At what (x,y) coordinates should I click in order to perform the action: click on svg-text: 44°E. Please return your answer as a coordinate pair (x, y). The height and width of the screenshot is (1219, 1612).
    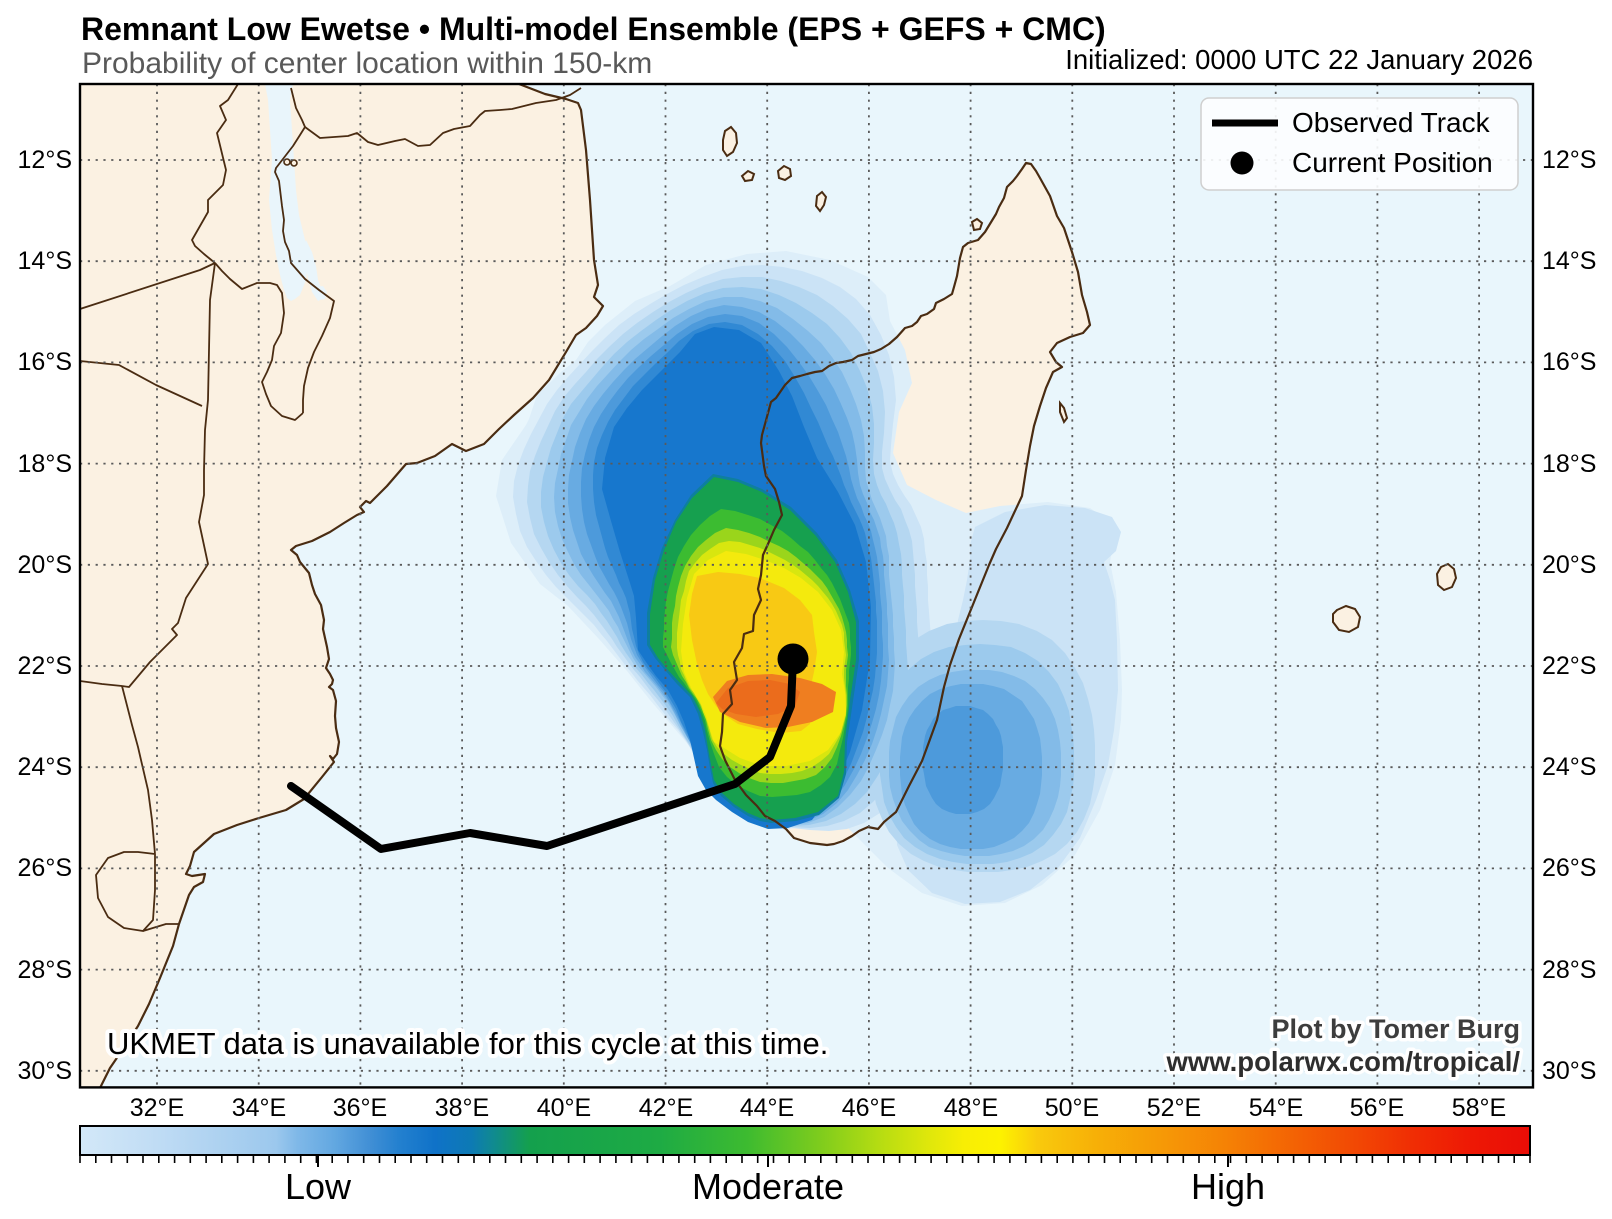
    Looking at the image, I should click on (767, 1108).